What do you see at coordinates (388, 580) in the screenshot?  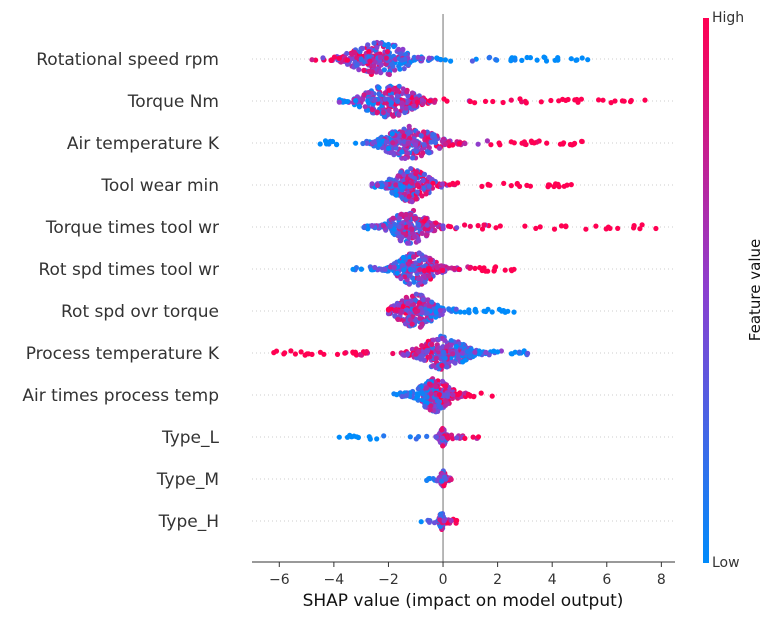 I see `x-tick-label: −2` at bounding box center [388, 580].